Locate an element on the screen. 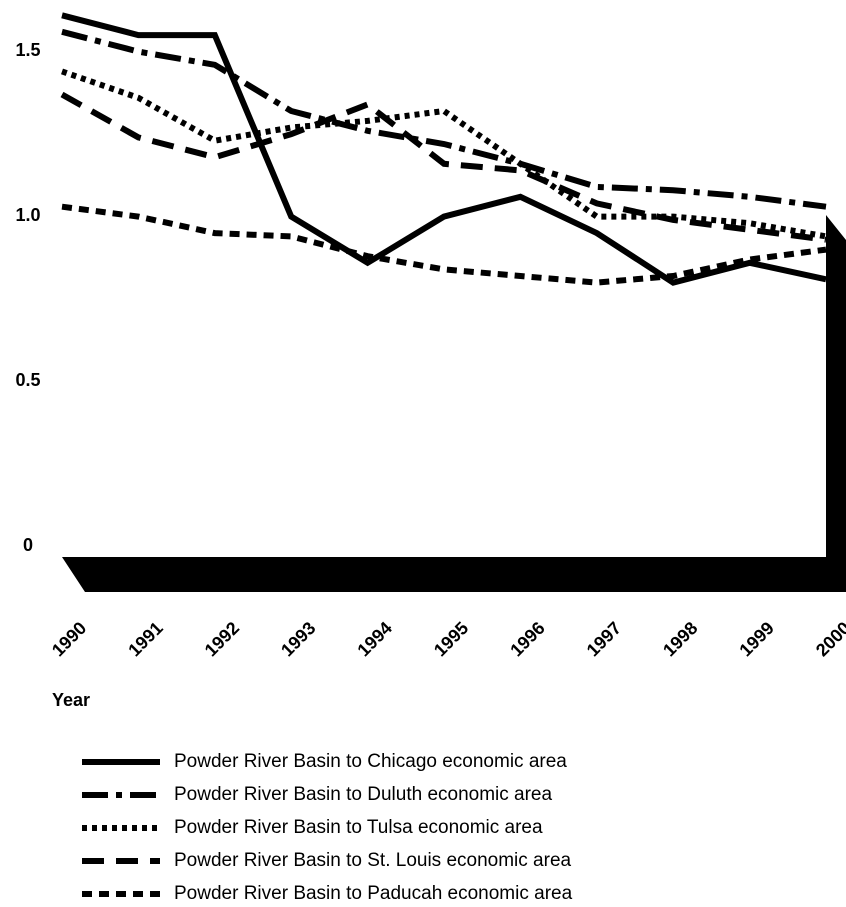 Image resolution: width=846 pixels, height=907 pixels. y-tick-label: 1.0 is located at coordinates (27, 215).